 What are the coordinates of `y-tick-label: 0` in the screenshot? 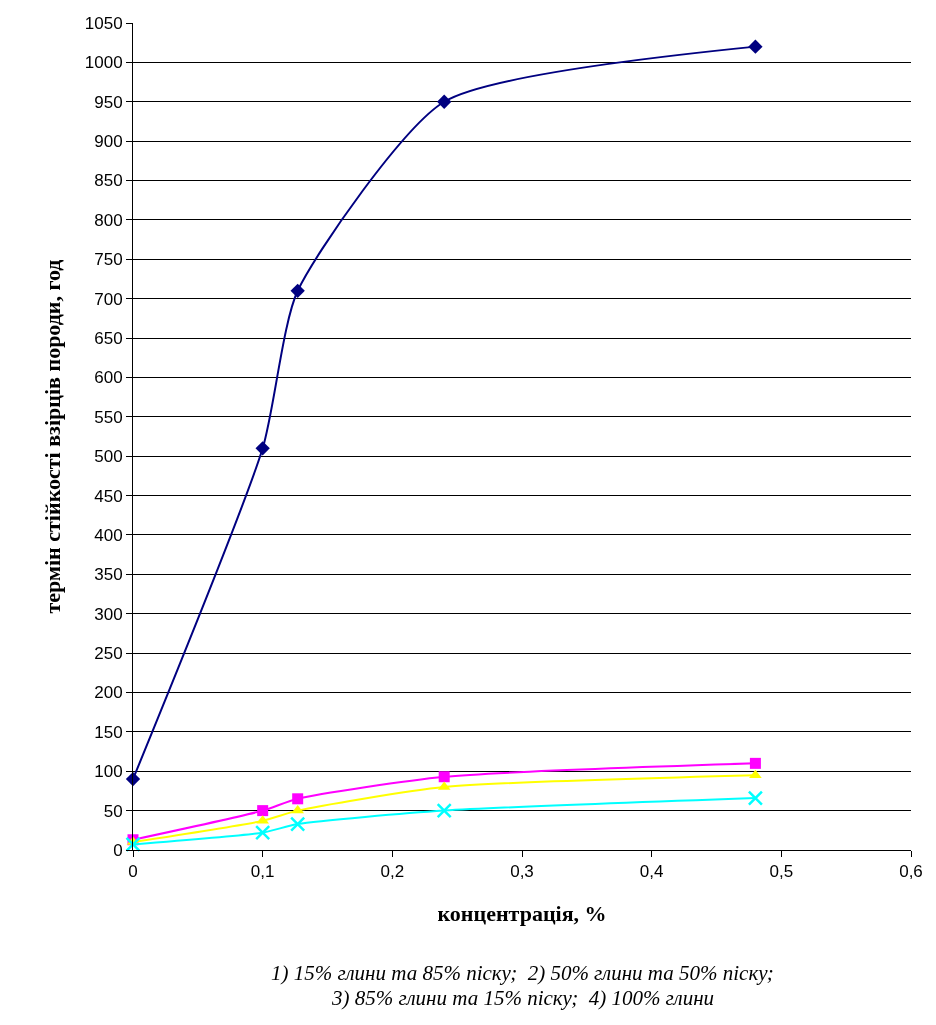 It's located at (118, 850).